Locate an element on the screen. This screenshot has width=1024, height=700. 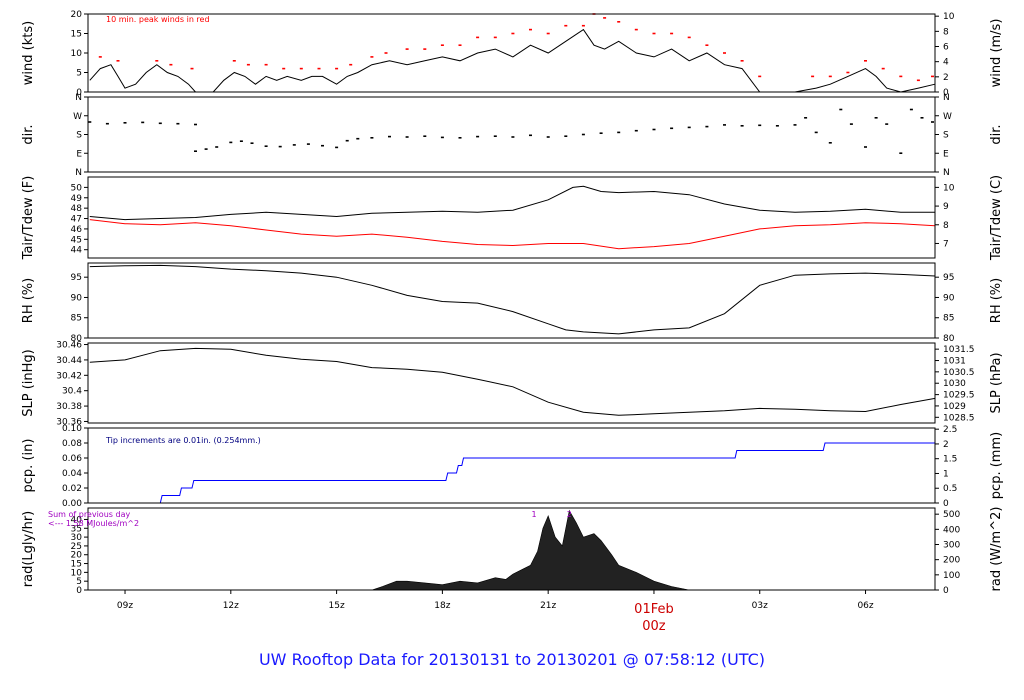
rad-peak-marker: 2 is located at coordinates (569, 514).